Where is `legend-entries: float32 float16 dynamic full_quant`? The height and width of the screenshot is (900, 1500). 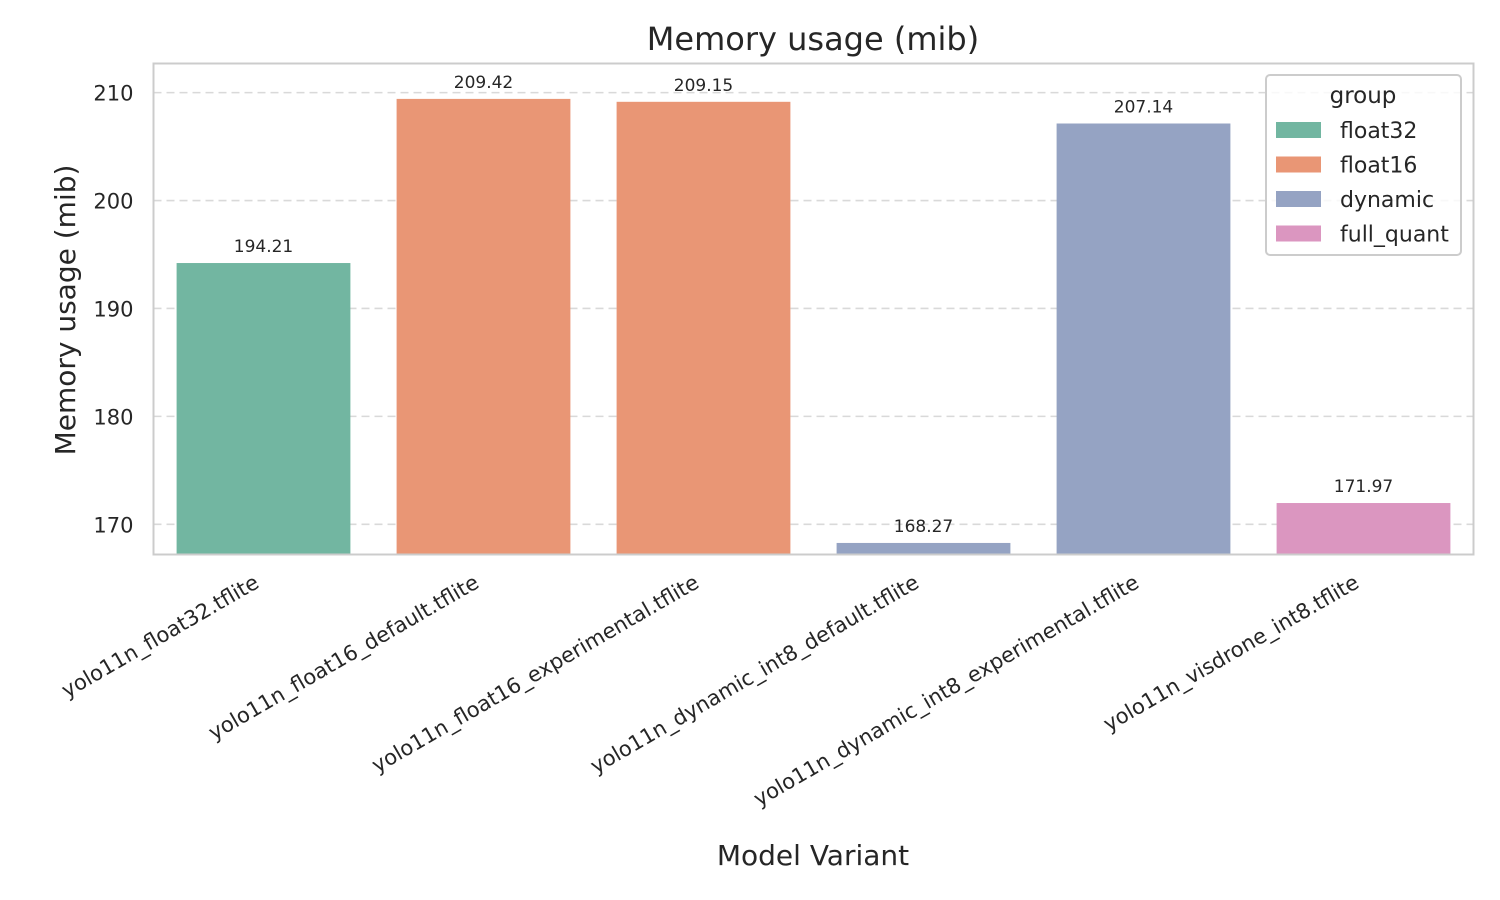
legend-entries: float32 float16 dynamic full_quant is located at coordinates (1362, 183).